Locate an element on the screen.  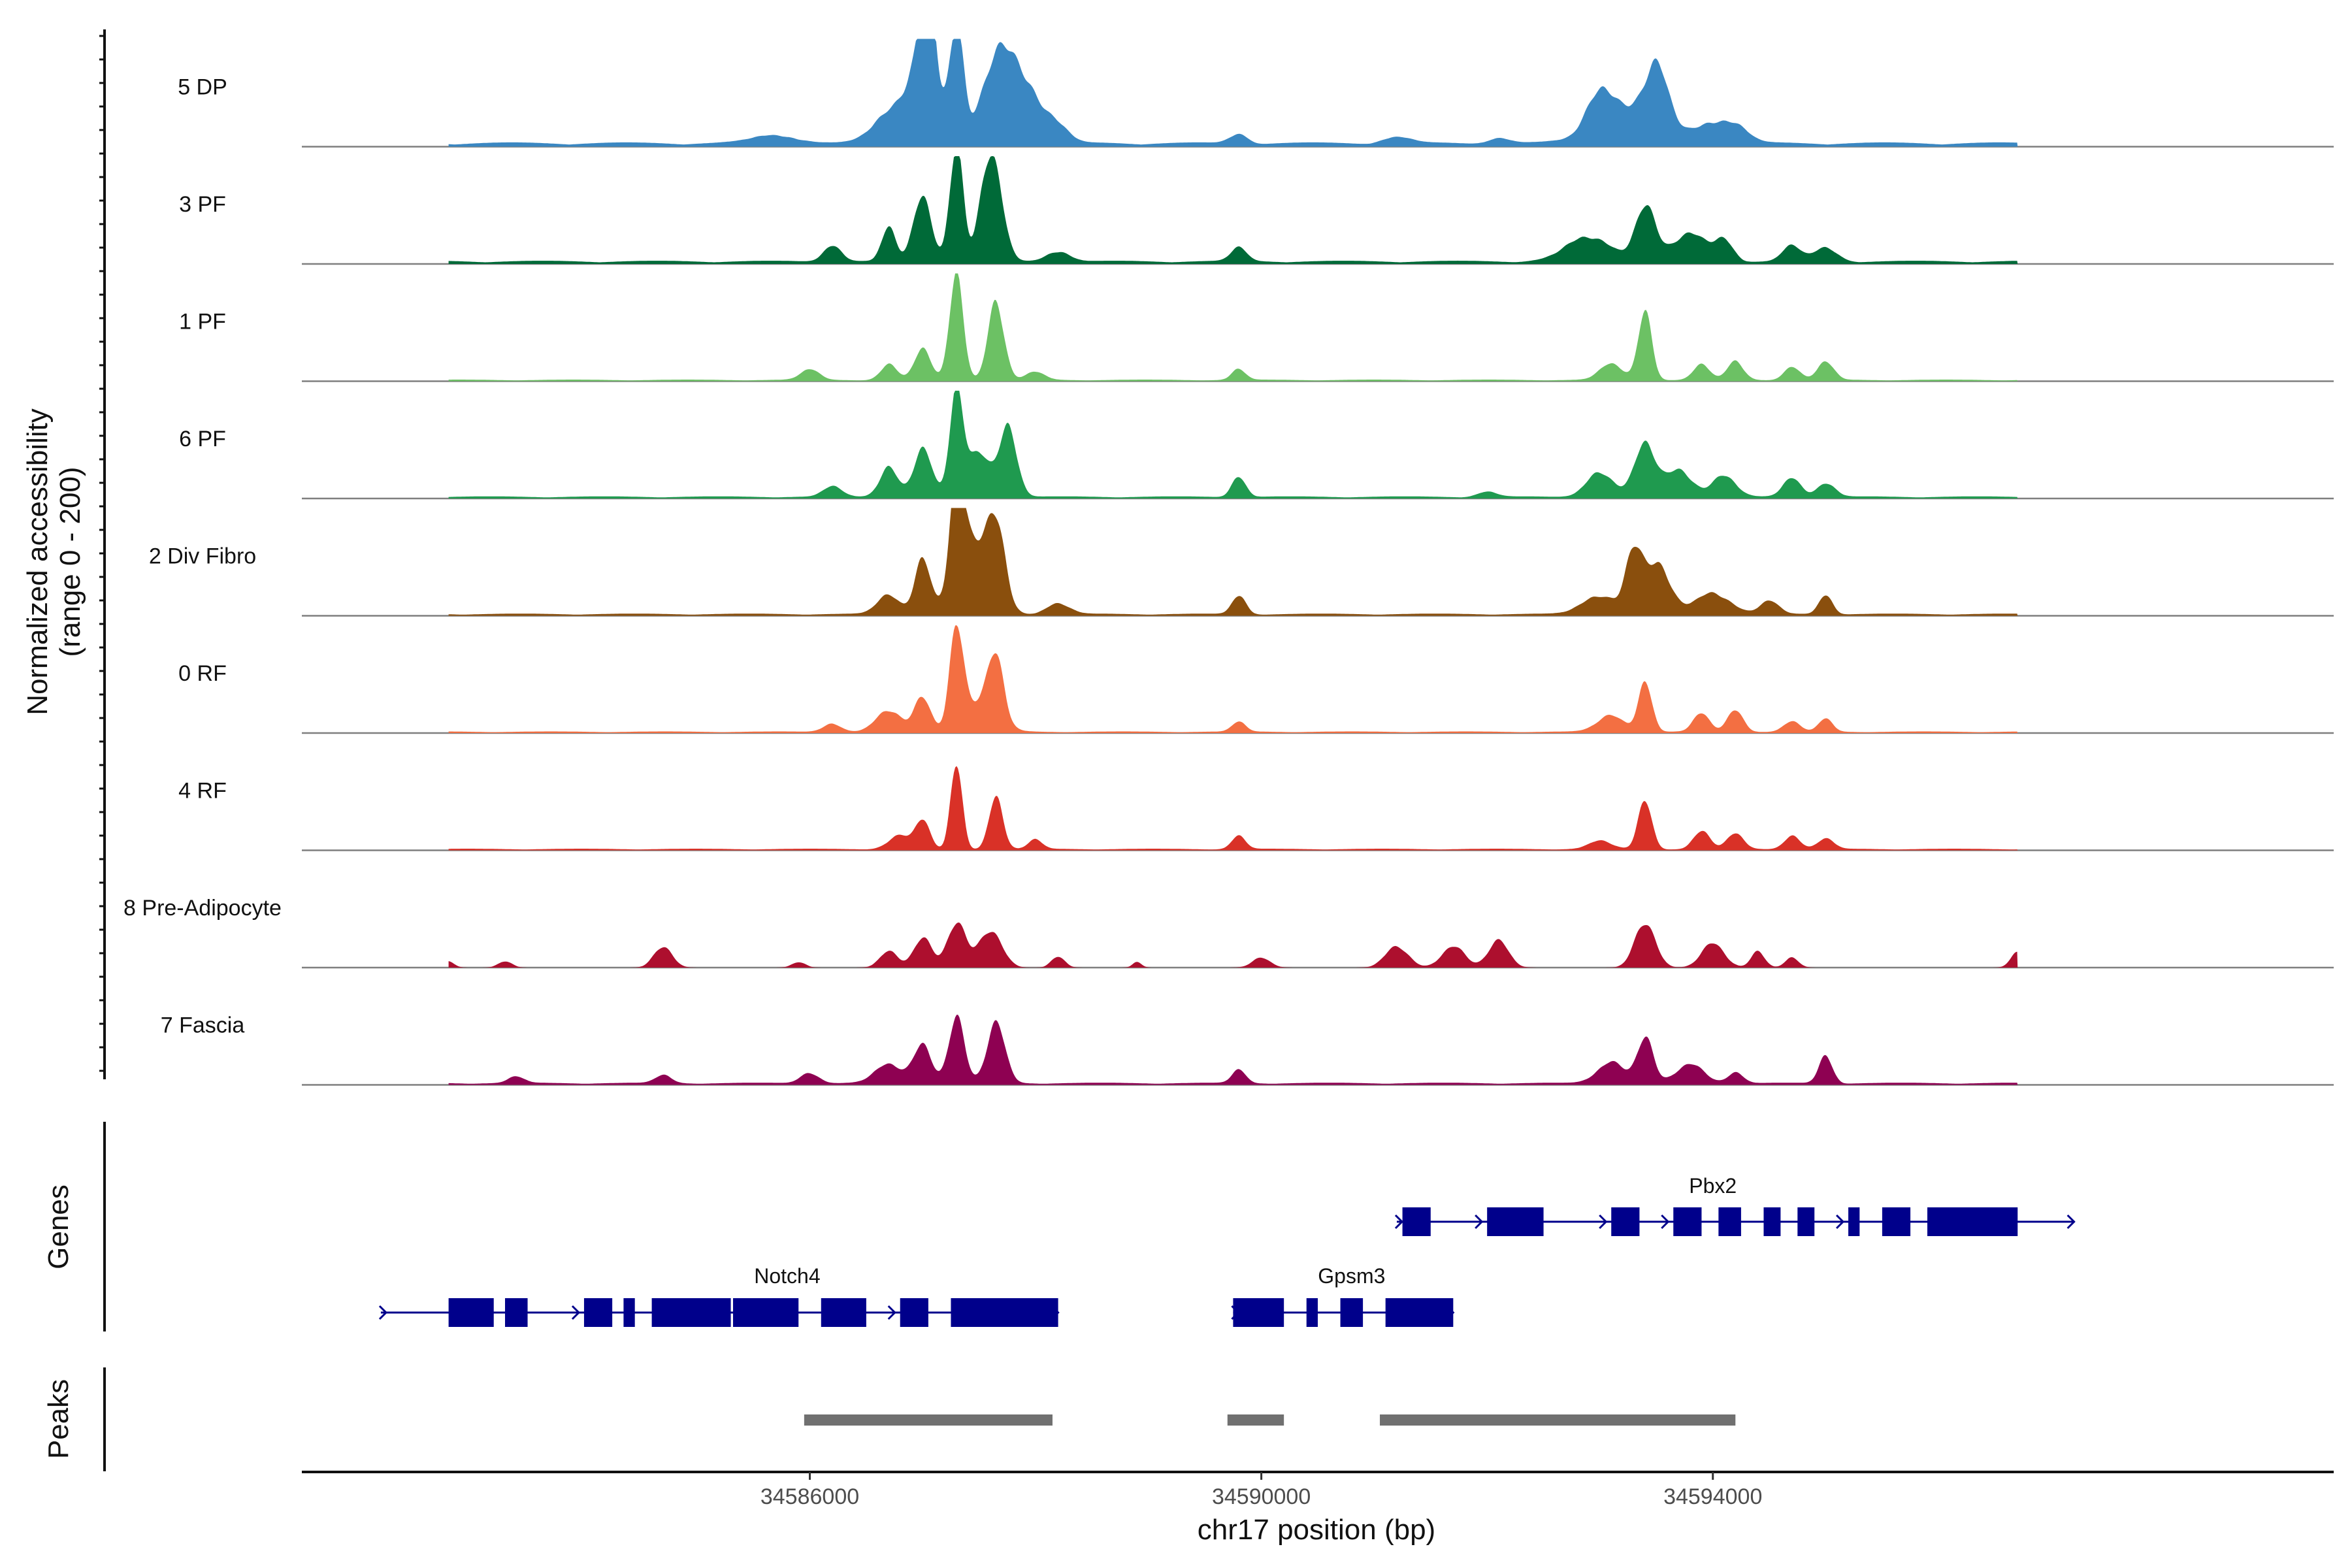
peak-track is located at coordinates (919, 1419).